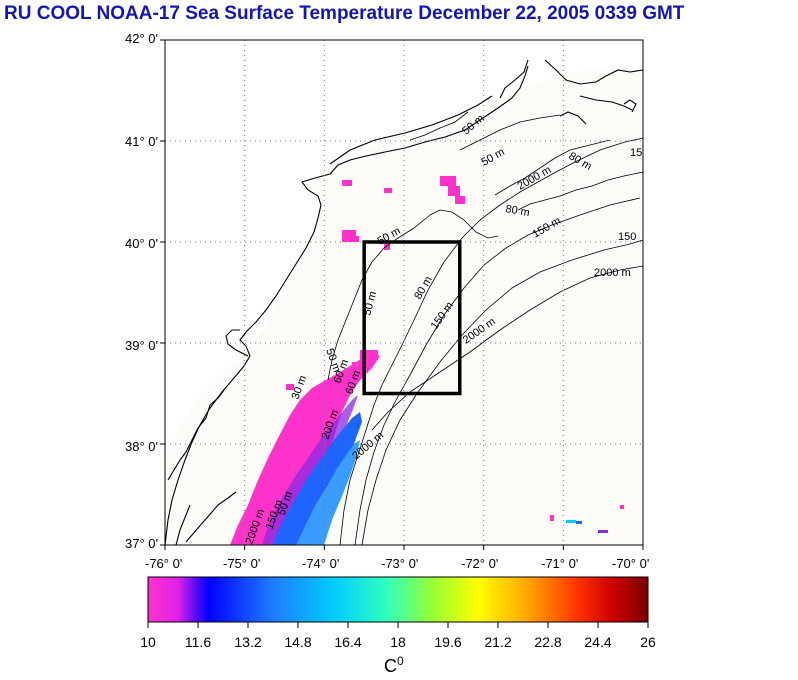 This screenshot has width=798, height=680. I want to click on lon-label: -74° 0', so click(321, 563).